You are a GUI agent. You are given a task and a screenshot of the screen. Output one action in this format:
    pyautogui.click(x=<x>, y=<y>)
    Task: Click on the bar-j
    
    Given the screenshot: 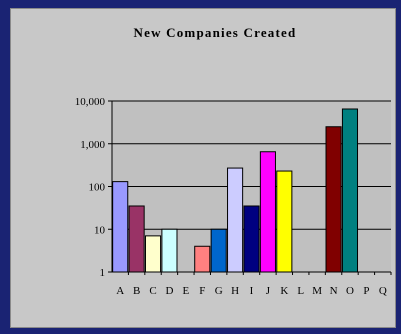 What is the action you would take?
    pyautogui.click(x=267, y=212)
    